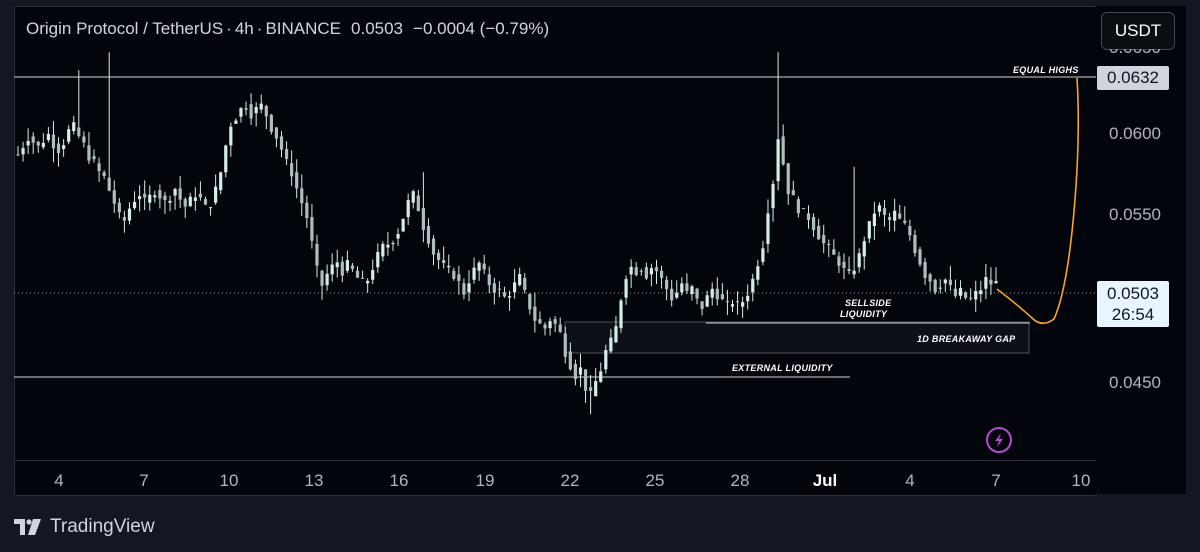 The image size is (1200, 552). Describe the element at coordinates (1081, 480) in the screenshot. I see `time-label: 10` at that location.